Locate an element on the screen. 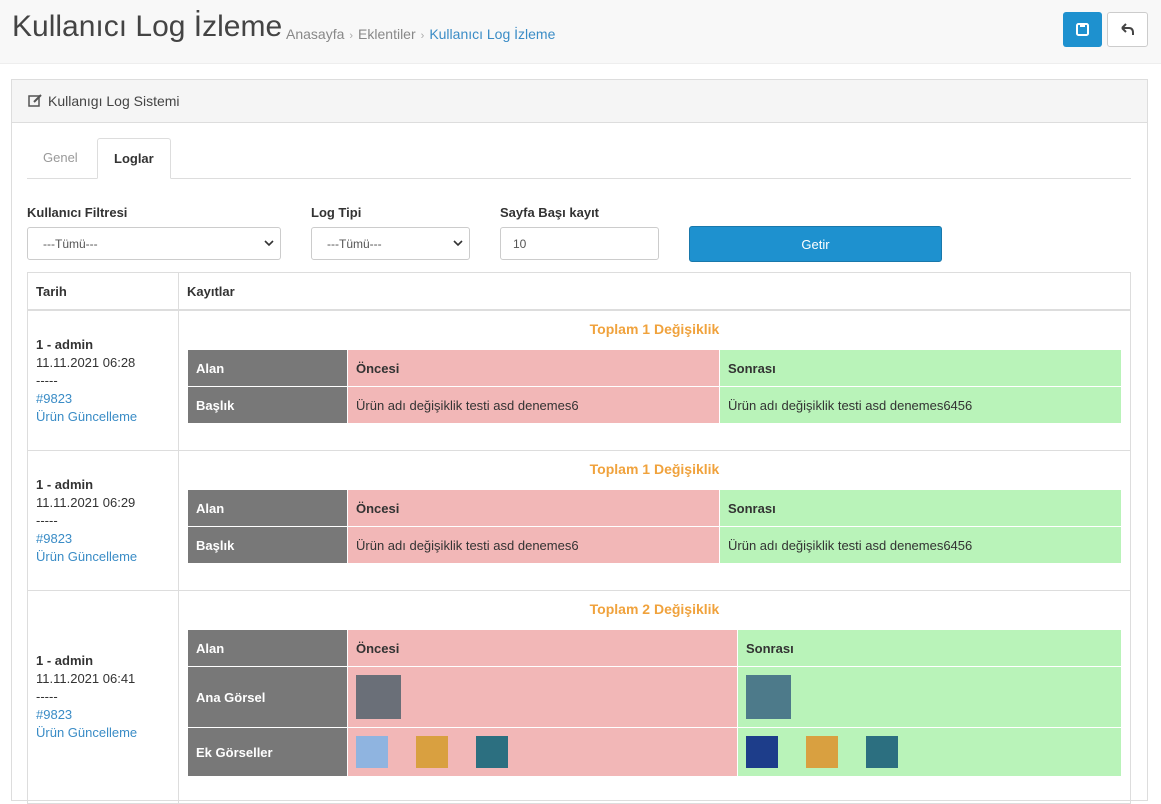 The width and height of the screenshot is (1161, 804). header-row: Tarih Kayıtlar is located at coordinates (579, 291).